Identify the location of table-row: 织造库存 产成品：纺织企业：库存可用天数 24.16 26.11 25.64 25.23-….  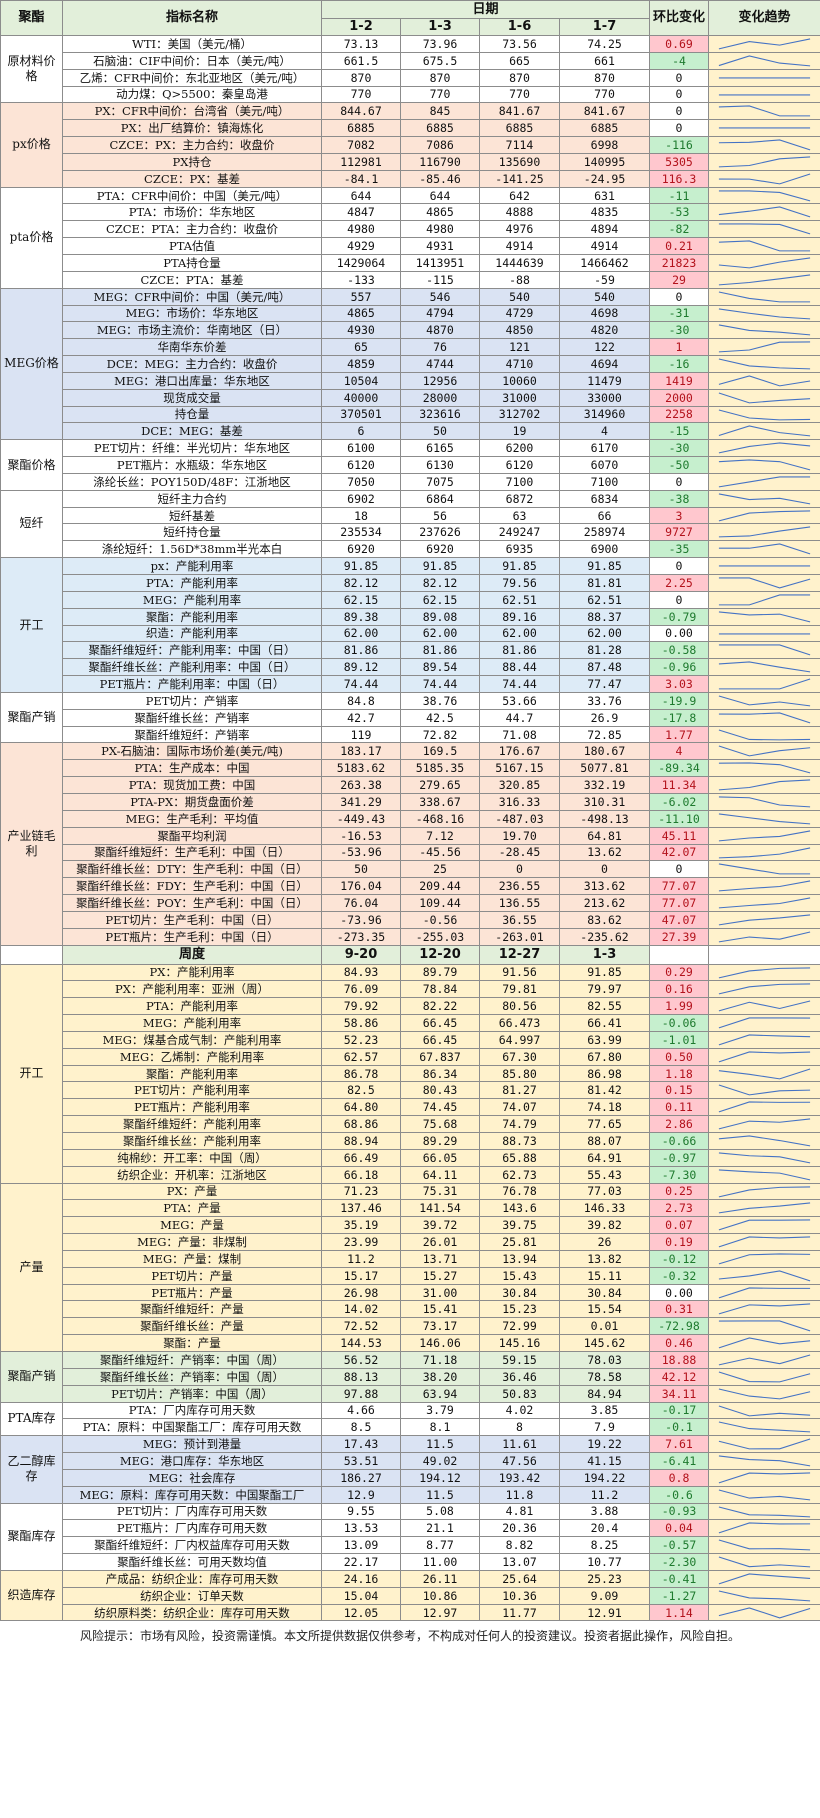
(410, 1595).